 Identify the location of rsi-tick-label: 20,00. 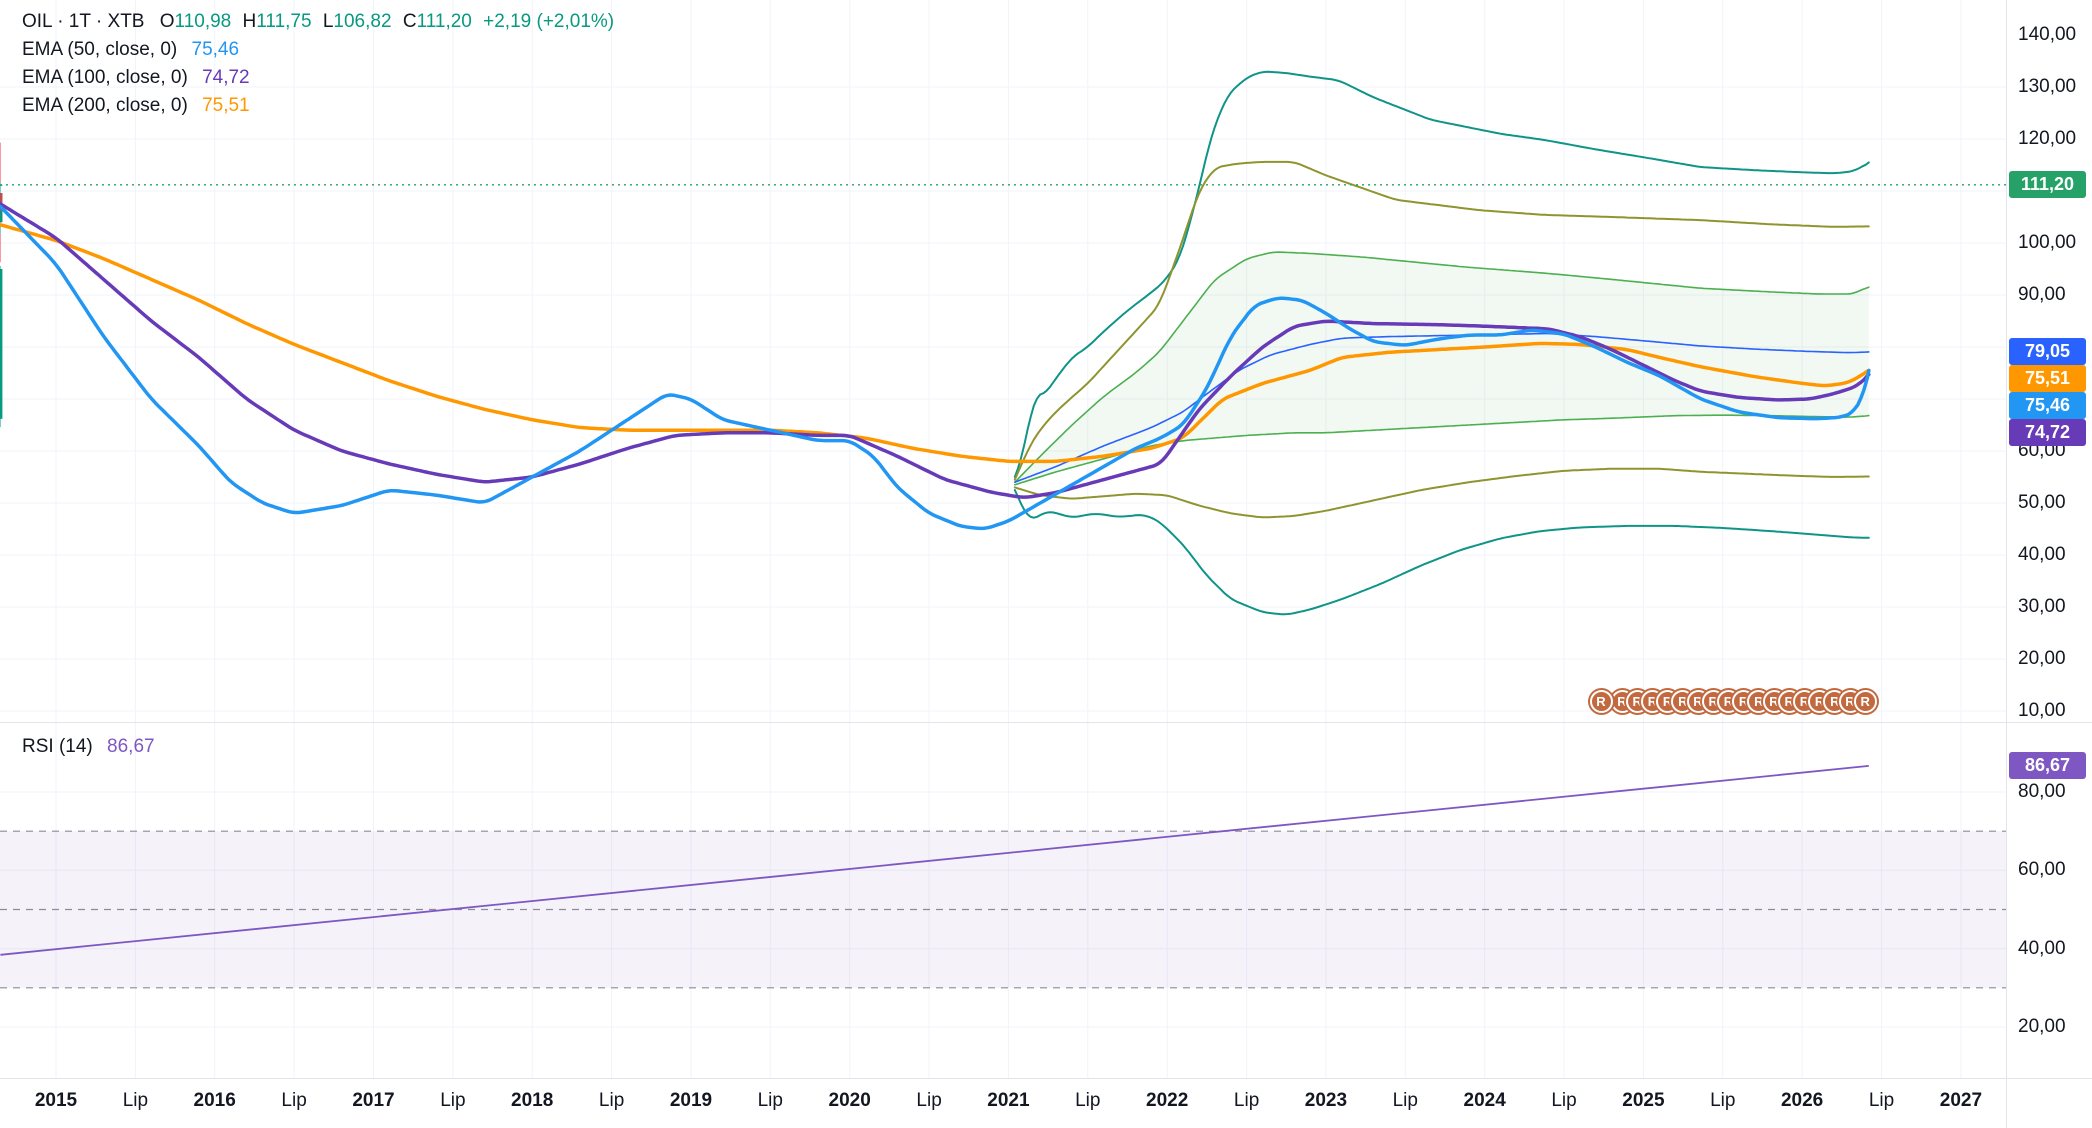
(2042, 1026).